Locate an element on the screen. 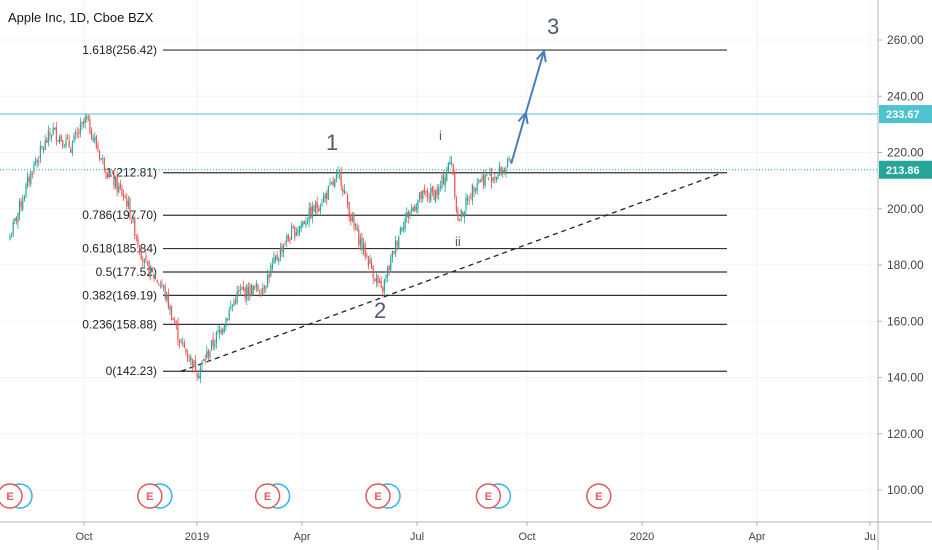 The height and width of the screenshot is (550, 932). earnings-label: E is located at coordinates (149, 497).